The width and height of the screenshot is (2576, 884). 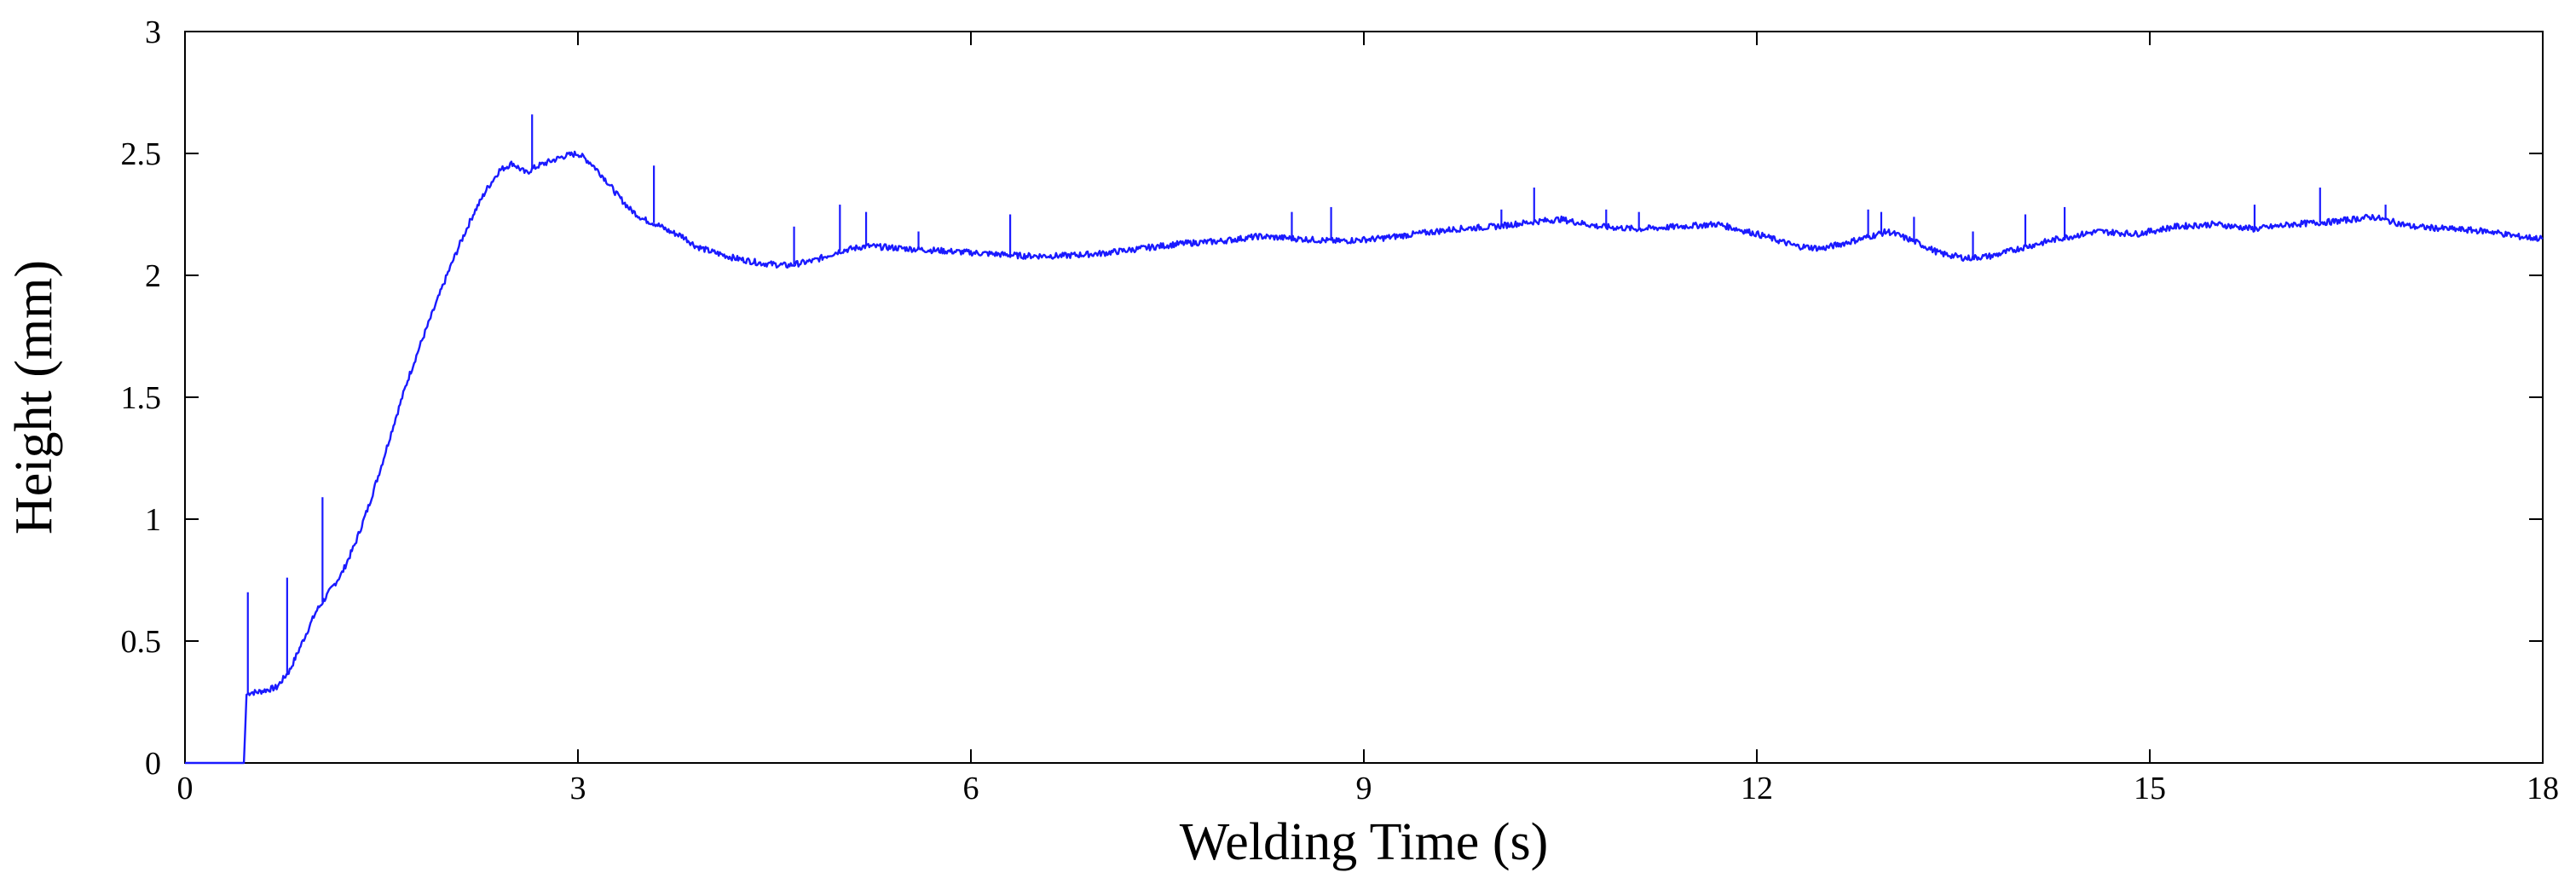 What do you see at coordinates (141, 642) in the screenshot?
I see `y-tick-label: 0.5` at bounding box center [141, 642].